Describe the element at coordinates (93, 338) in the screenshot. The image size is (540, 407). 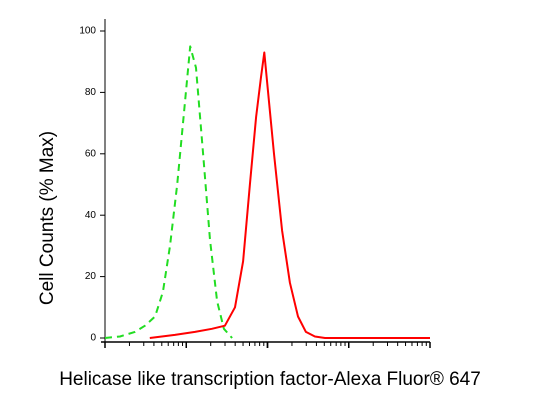
I see `y-tick-label: 0` at that location.